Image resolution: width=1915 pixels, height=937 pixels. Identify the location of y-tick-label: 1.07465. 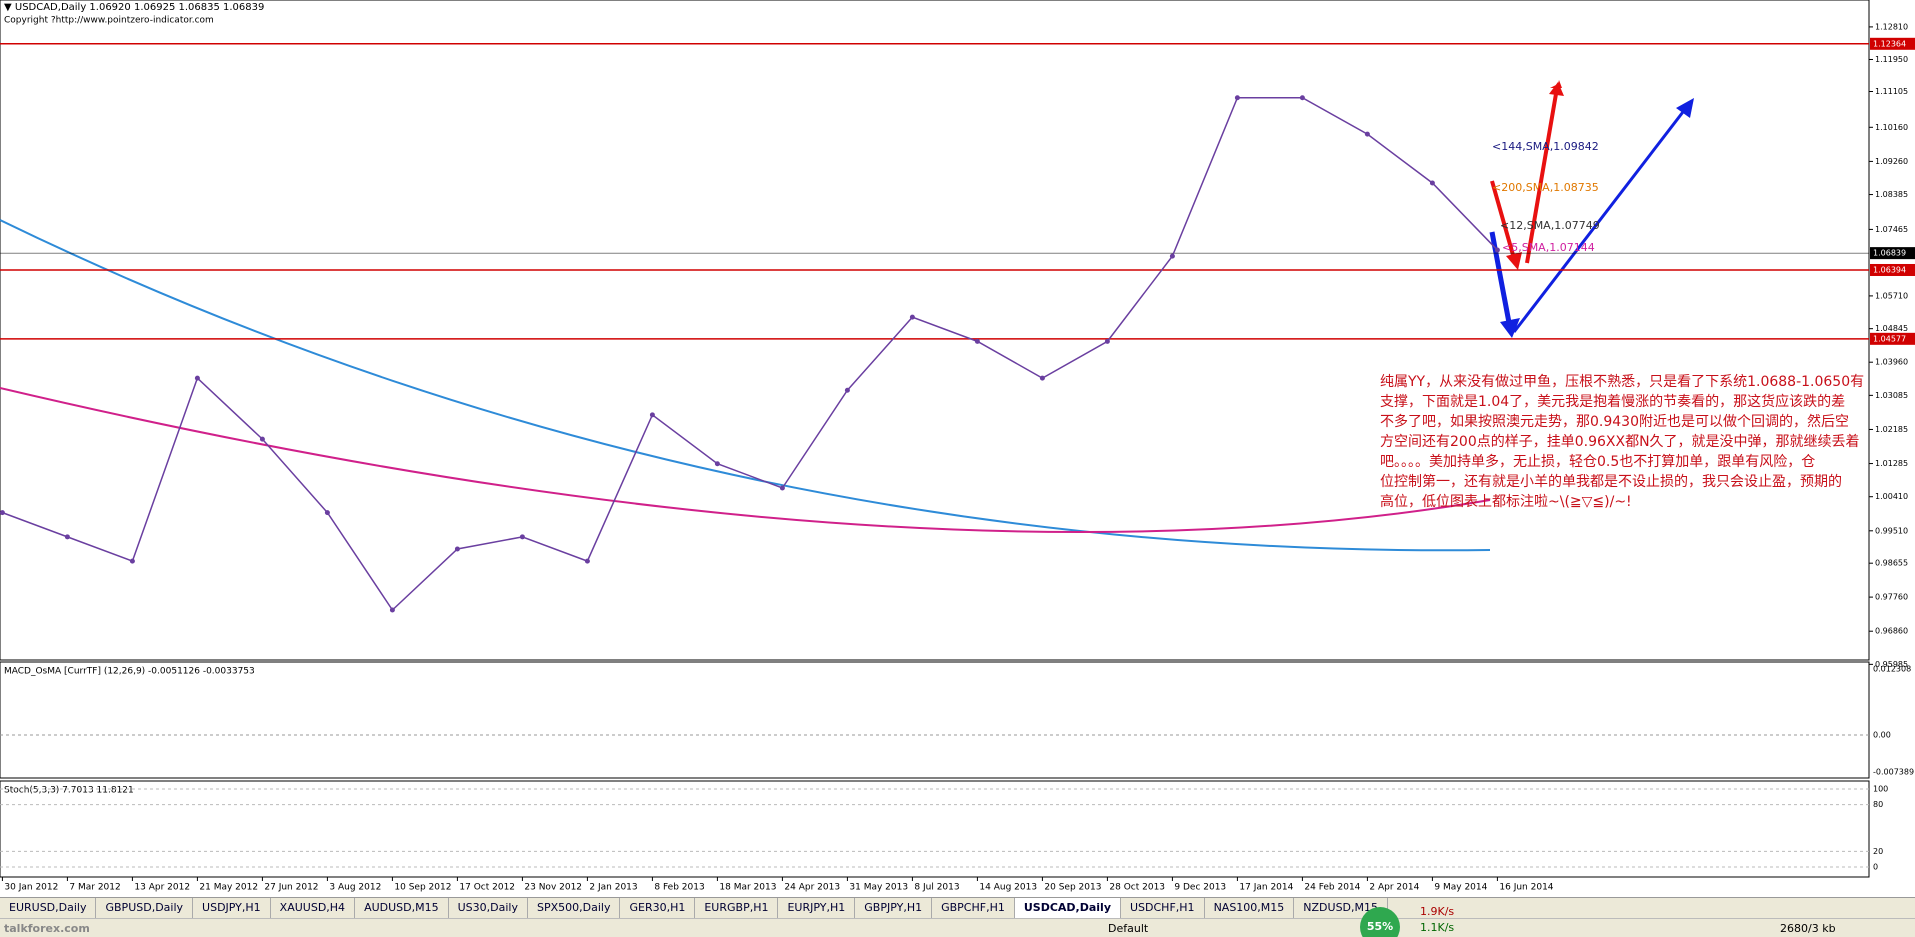
(1891, 229).